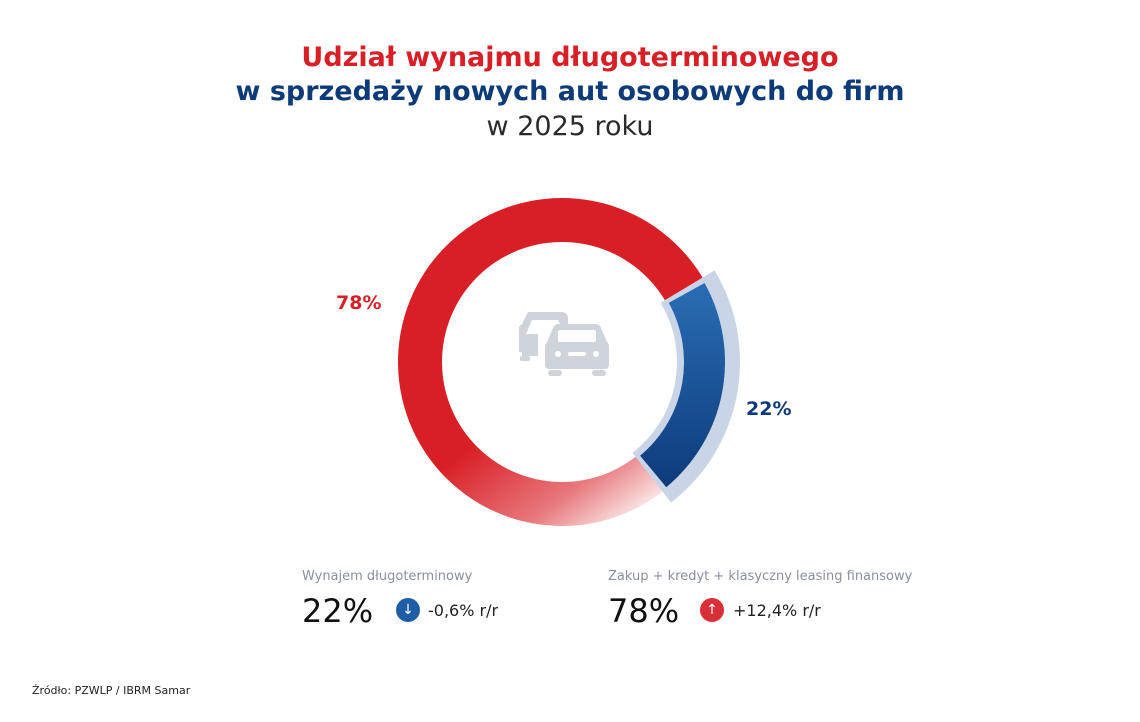 The height and width of the screenshot is (722, 1140). I want to click on legend-change: -0,6% r/r, so click(463, 610).